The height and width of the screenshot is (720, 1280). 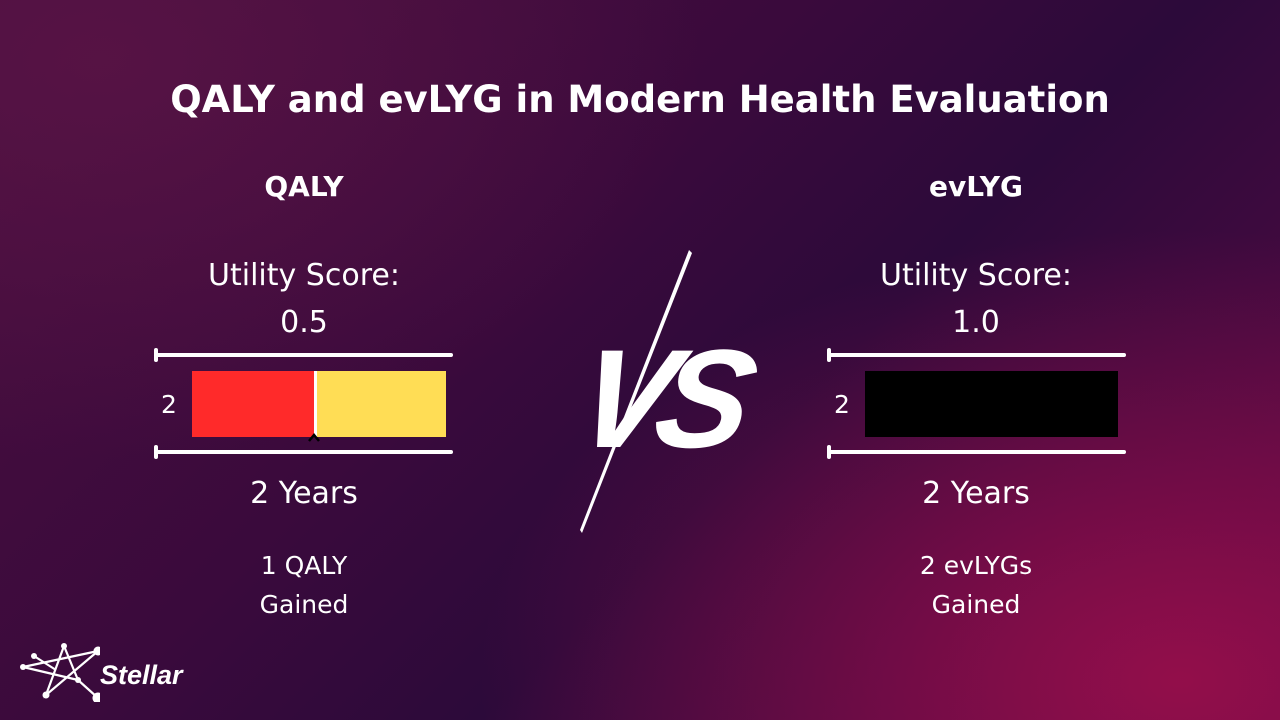 What do you see at coordinates (253, 404) in the screenshot?
I see `qaly-used-bar` at bounding box center [253, 404].